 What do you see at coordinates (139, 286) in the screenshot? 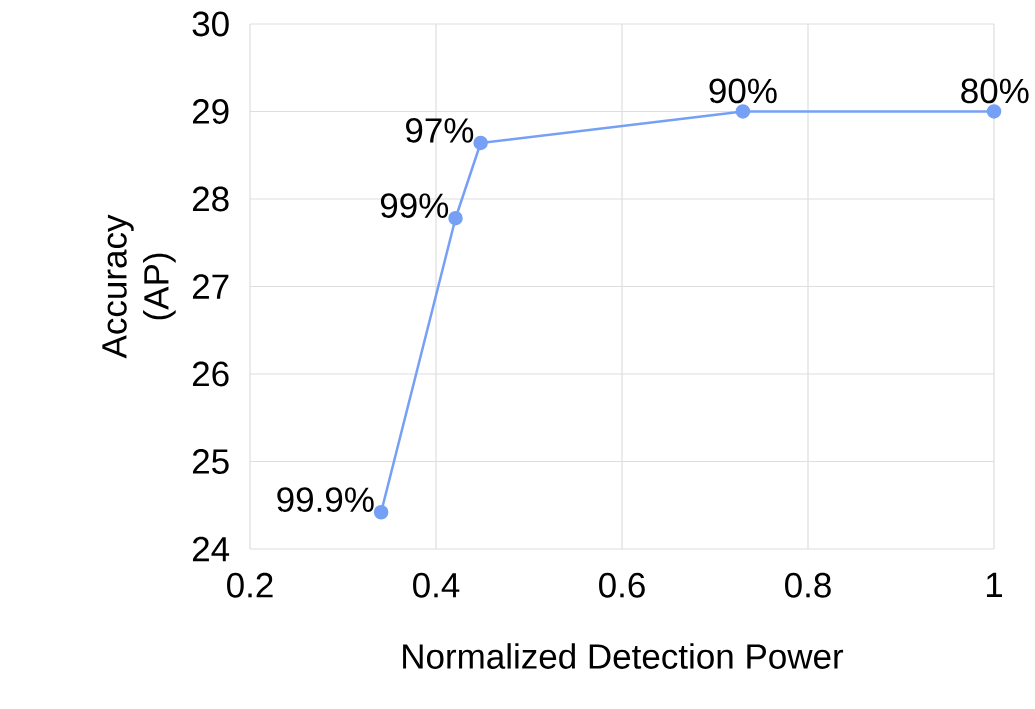
I see `y-axis-title: Accuracy (AP)` at bounding box center [139, 286].